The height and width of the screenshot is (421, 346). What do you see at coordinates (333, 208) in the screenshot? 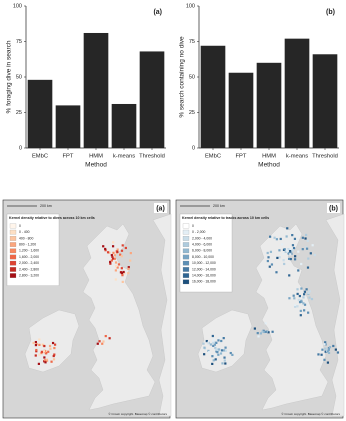
I see `panel-label: (b)` at bounding box center [333, 208].